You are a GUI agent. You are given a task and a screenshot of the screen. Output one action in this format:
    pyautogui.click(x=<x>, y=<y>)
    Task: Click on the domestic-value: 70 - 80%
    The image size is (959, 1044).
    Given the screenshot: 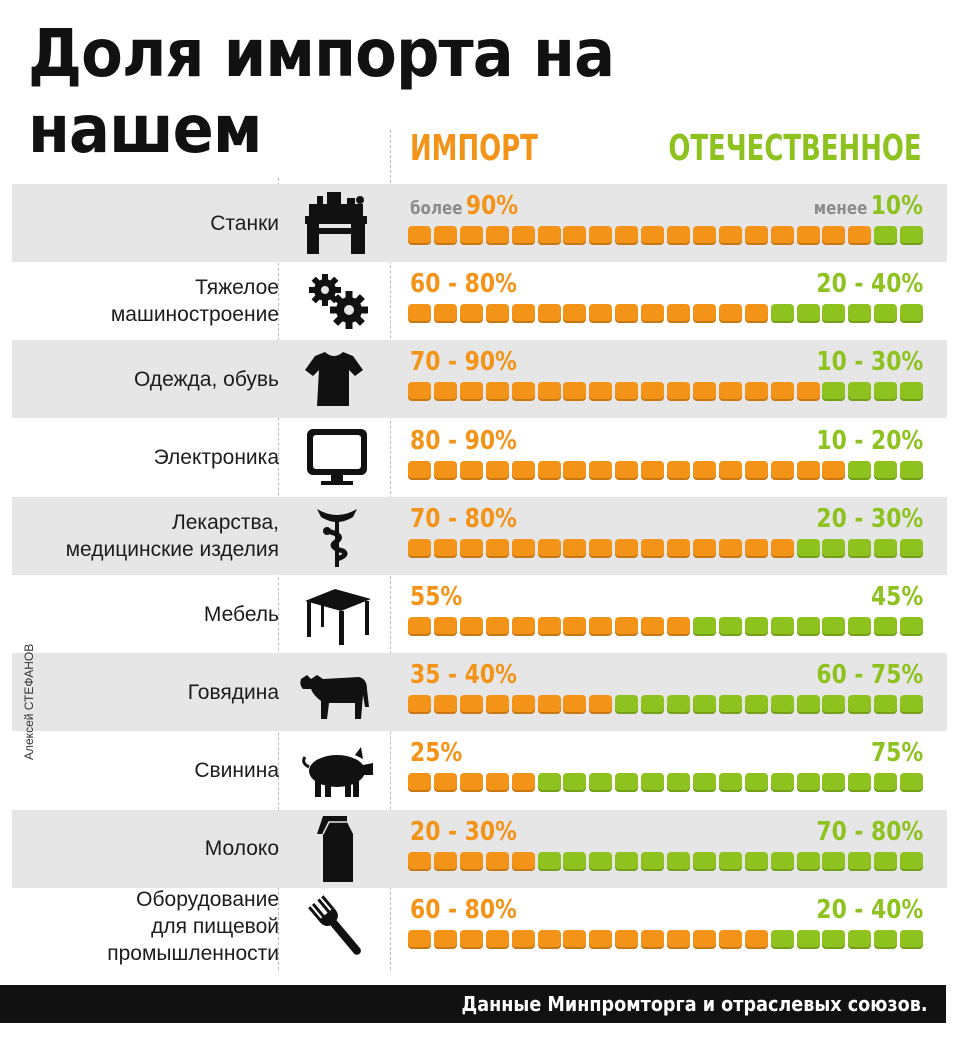 What is the action you would take?
    pyautogui.click(x=869, y=831)
    